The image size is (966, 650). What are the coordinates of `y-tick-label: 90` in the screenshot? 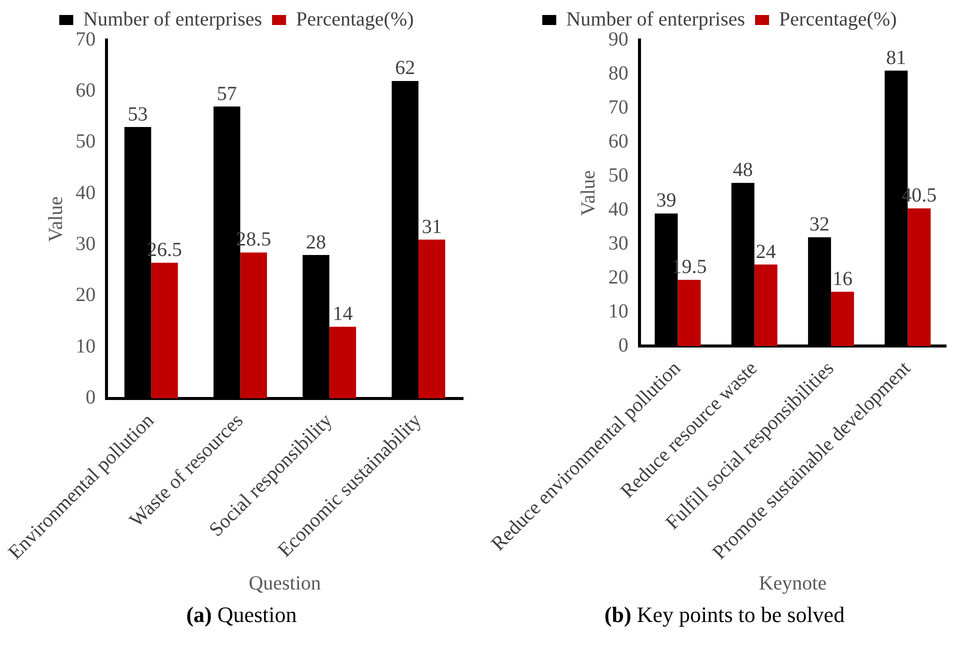 It's located at (618, 39).